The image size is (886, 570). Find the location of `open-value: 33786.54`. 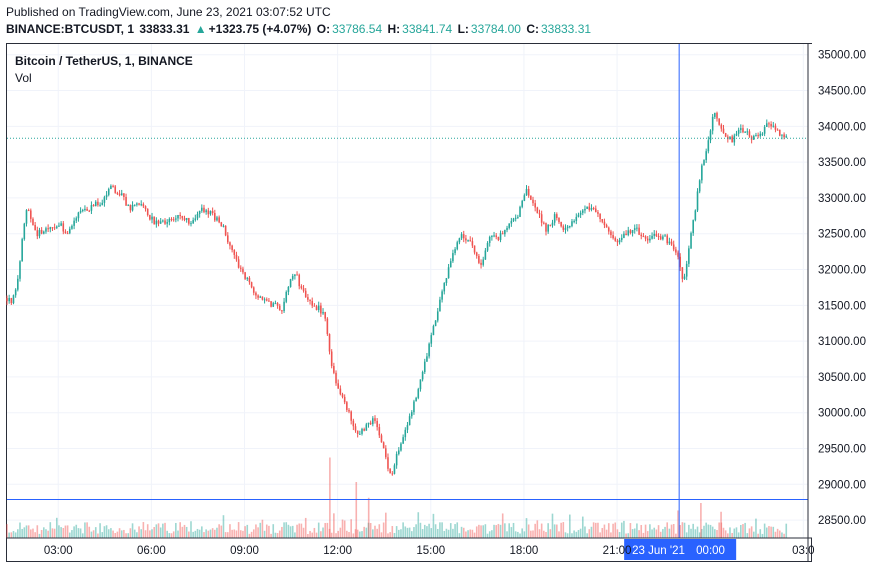

open-value: 33786.54 is located at coordinates (357, 29).